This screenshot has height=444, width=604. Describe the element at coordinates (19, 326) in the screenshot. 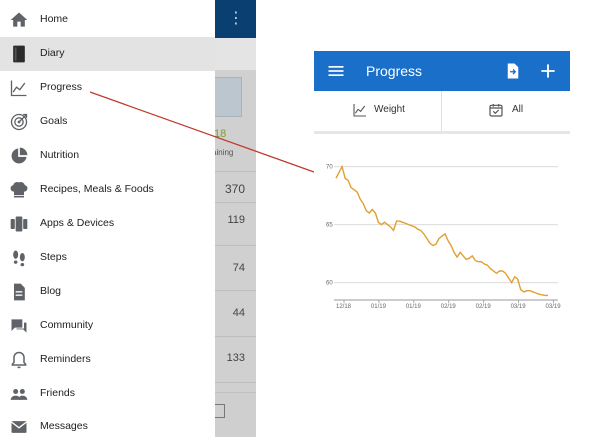

I see `community-chat-icon` at that location.